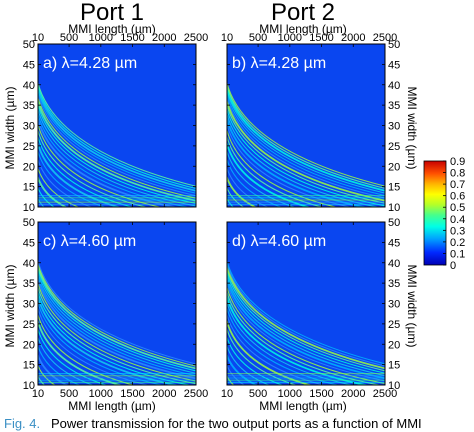  Describe the element at coordinates (321, 38) in the screenshot. I see `x-tick-label: 1500` at that location.